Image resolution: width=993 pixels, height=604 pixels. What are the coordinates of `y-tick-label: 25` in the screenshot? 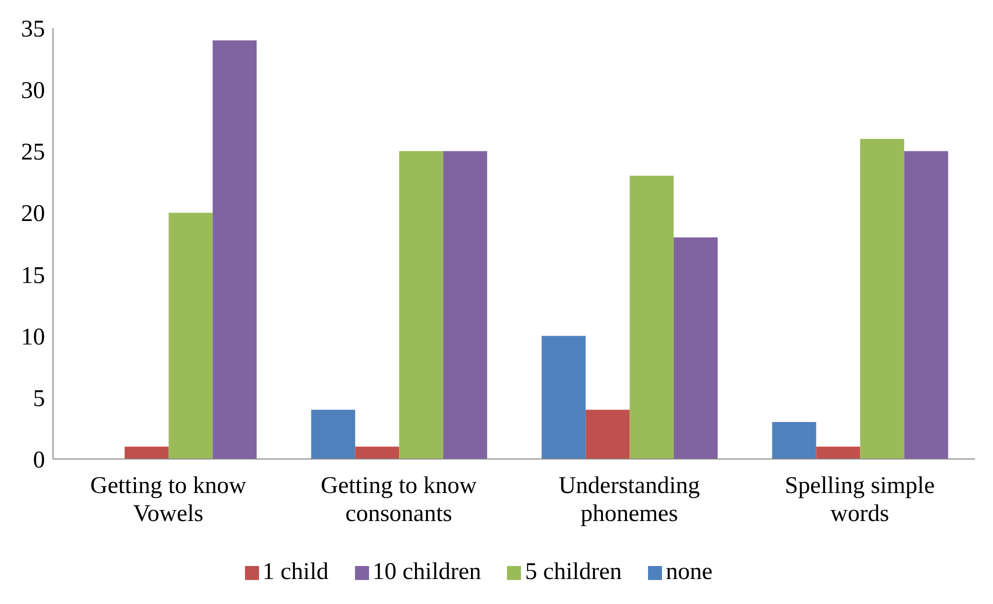 It's located at (33, 153).